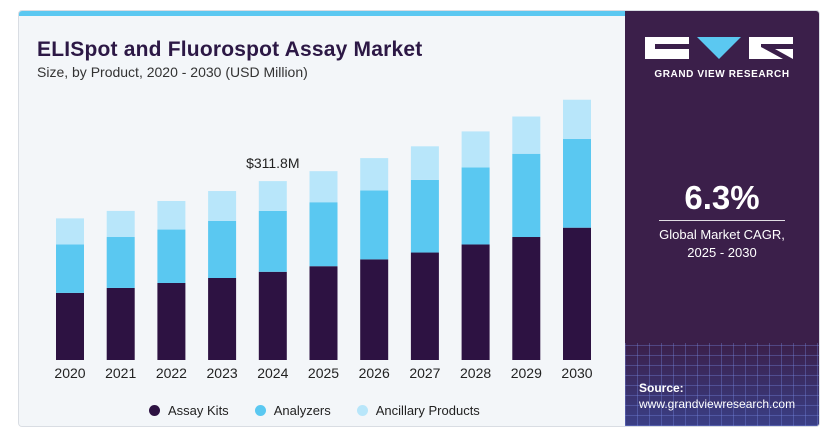 Image resolution: width=837 pixels, height=433 pixels. I want to click on cagr-label-line1: Global Market CAGR,, so click(722, 234).